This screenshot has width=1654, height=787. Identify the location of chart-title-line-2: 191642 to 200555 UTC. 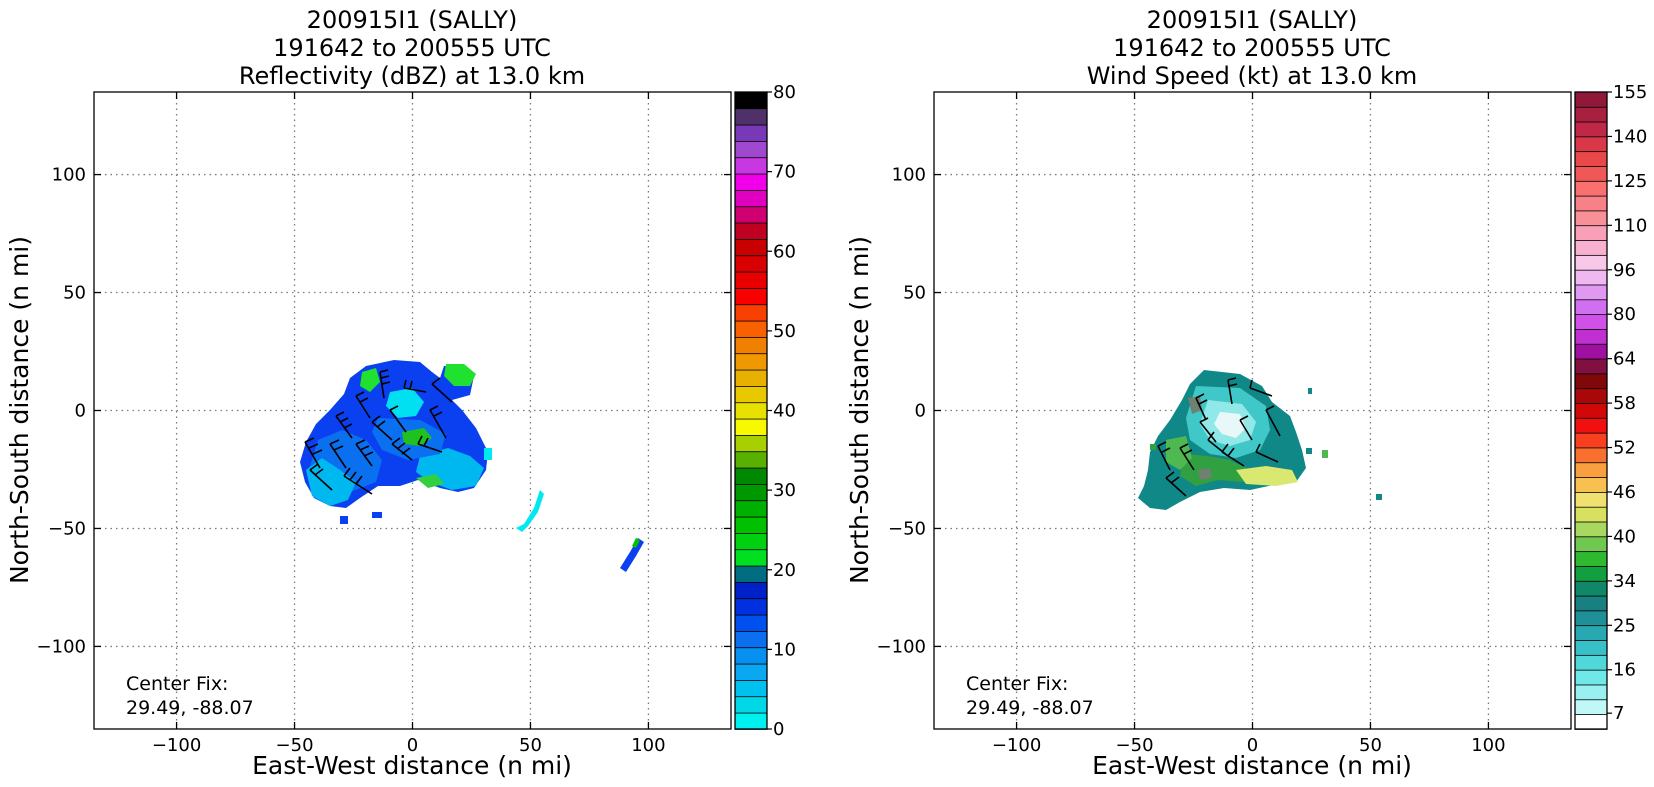
(1252, 48).